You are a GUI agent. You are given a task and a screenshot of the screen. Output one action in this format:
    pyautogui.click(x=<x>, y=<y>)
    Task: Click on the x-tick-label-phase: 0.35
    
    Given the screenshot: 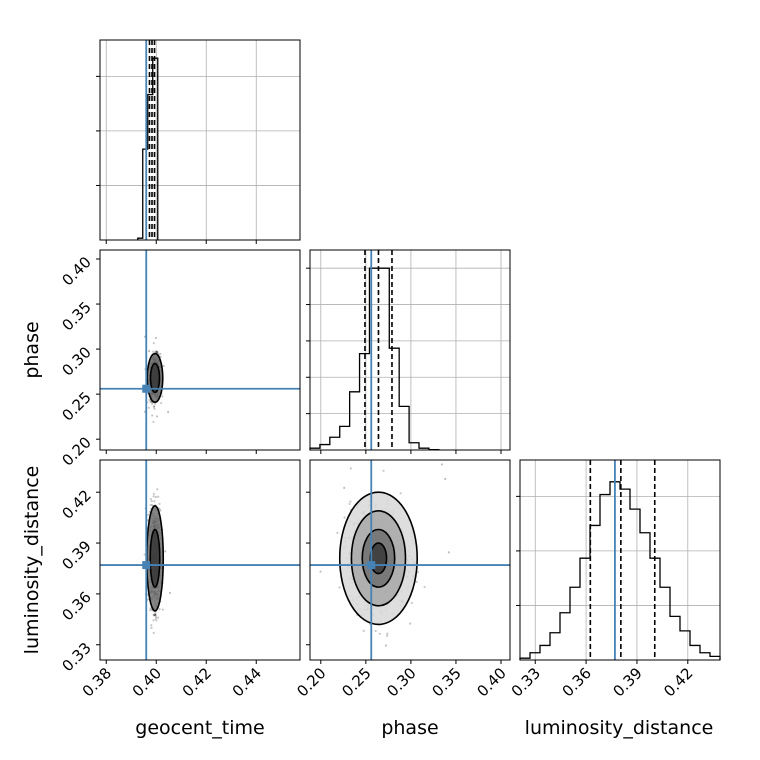 What is the action you would take?
    pyautogui.click(x=446, y=682)
    